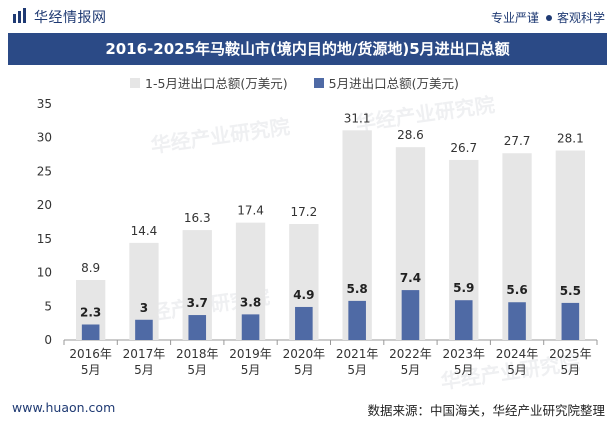 The height and width of the screenshot is (427, 615). I want to click on data-label-total: 28.1, so click(570, 139).